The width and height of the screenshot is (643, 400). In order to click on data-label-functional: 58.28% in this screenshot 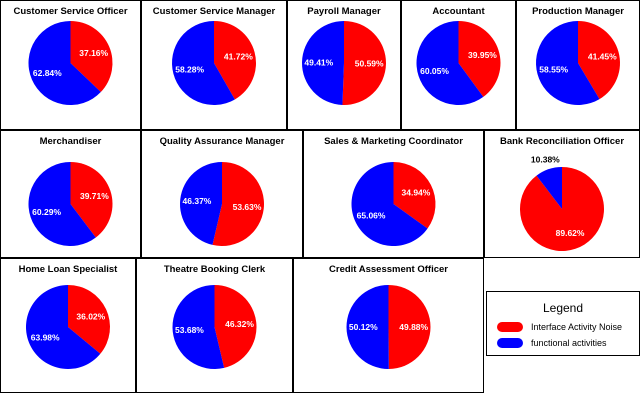, I will do `click(189, 69)`.